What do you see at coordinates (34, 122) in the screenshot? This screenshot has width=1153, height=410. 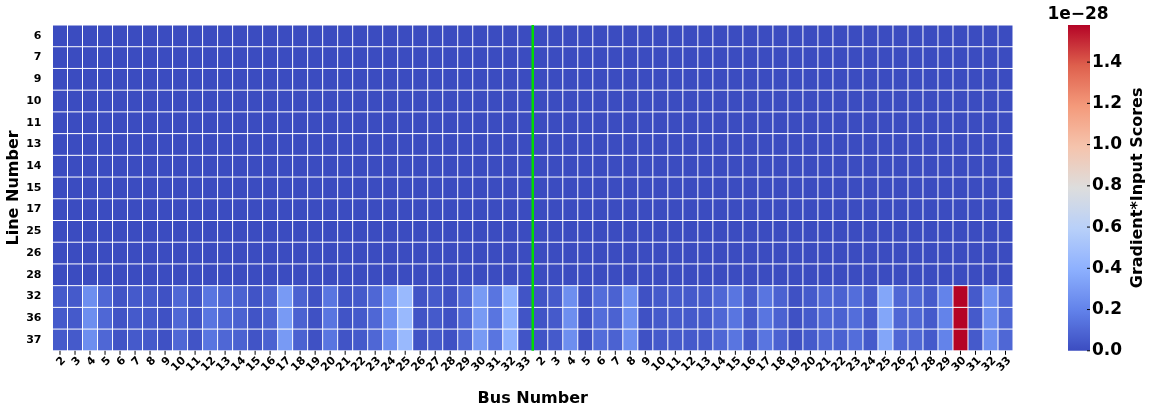 I see `y-tick-label: 11` at bounding box center [34, 122].